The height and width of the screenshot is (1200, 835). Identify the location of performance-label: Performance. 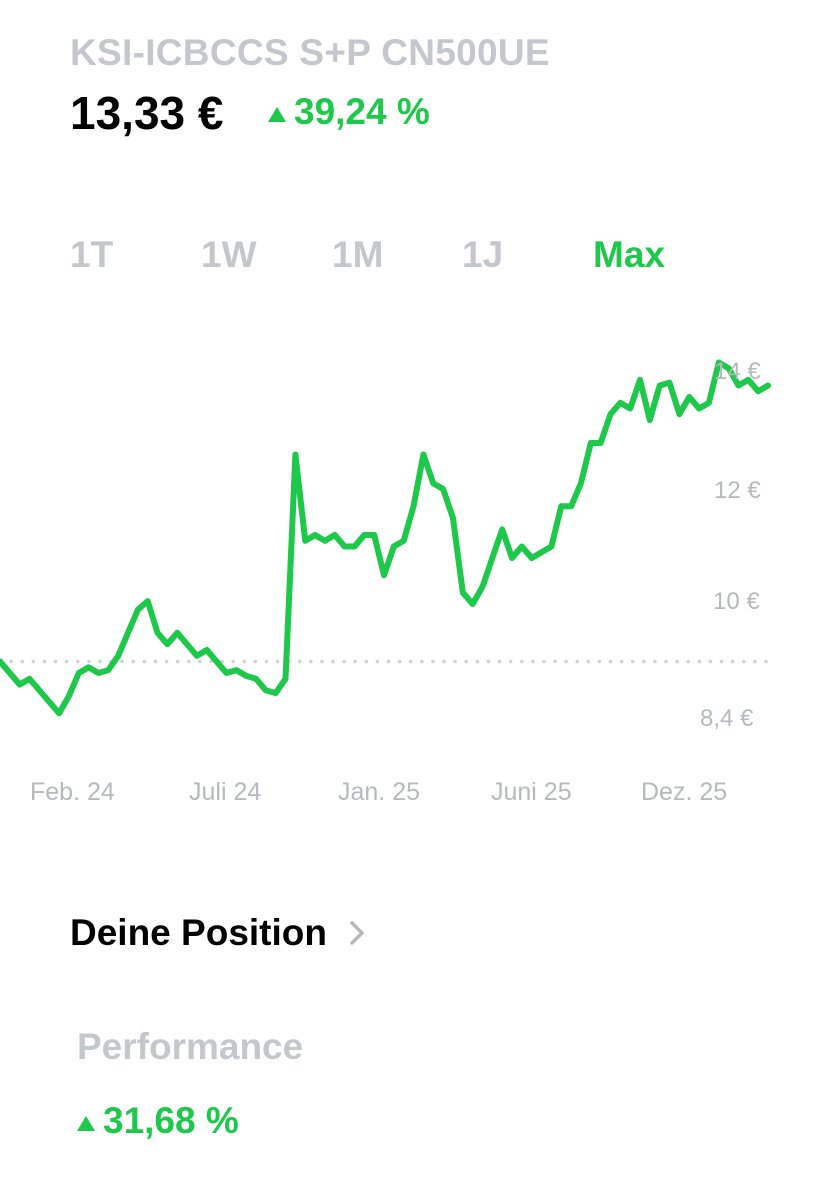
(190, 1046).